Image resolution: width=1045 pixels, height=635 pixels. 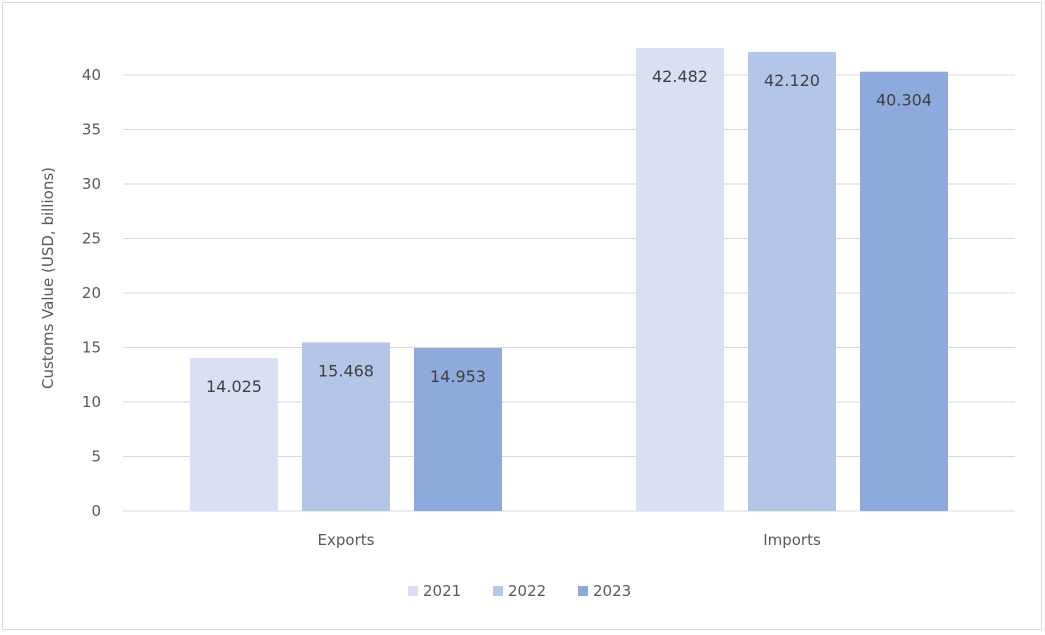 What do you see at coordinates (792, 281) in the screenshot?
I see `bar-imports-2022` at bounding box center [792, 281].